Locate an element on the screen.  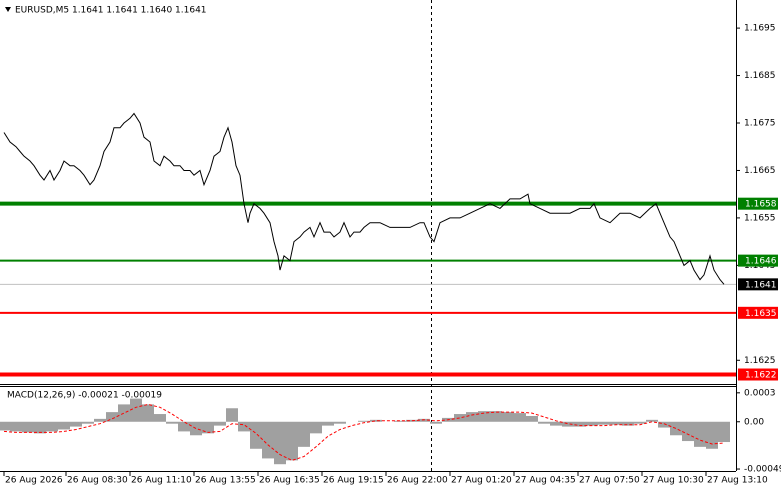
y-tick-label: 0.0003 is located at coordinates (760, 393).